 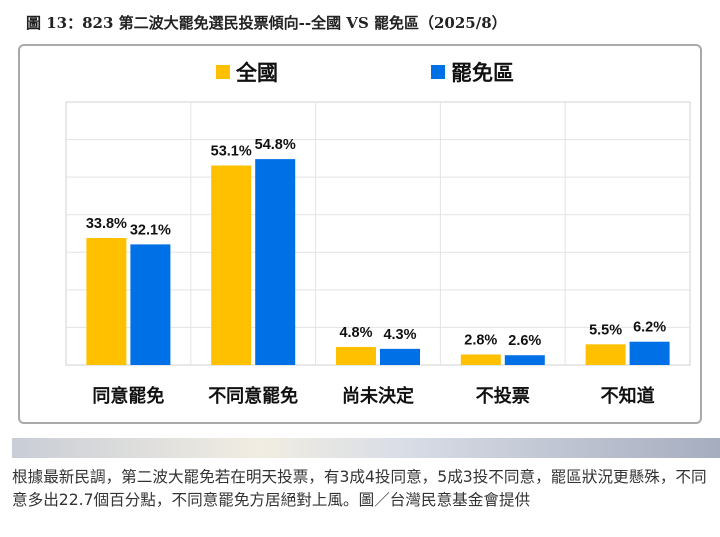 What do you see at coordinates (399, 335) in the screenshot?
I see `data-label: 4.3%` at bounding box center [399, 335].